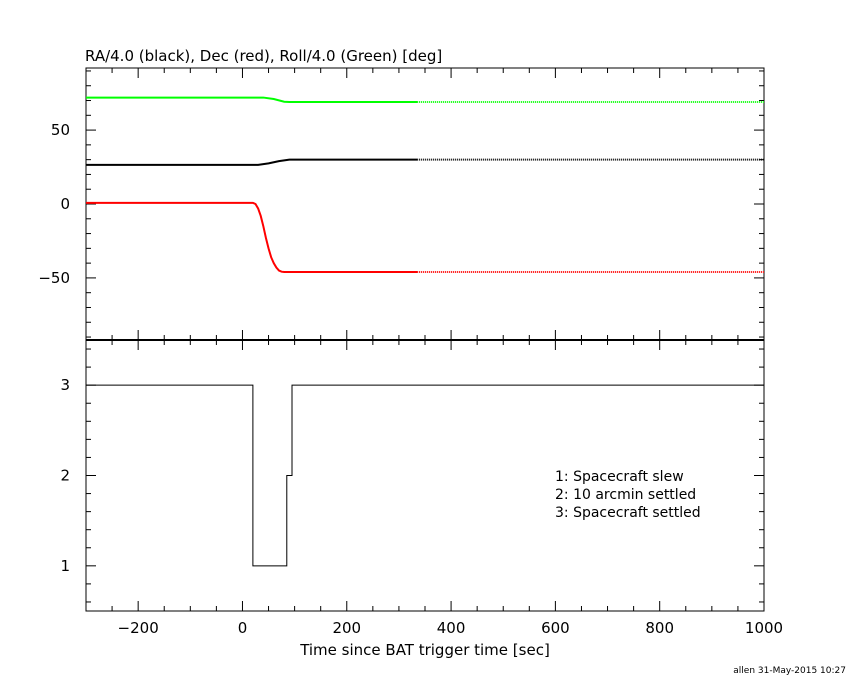 The width and height of the screenshot is (850, 680). What do you see at coordinates (65, 476) in the screenshot?
I see `bottom-y-tick-label: 2` at bounding box center [65, 476].